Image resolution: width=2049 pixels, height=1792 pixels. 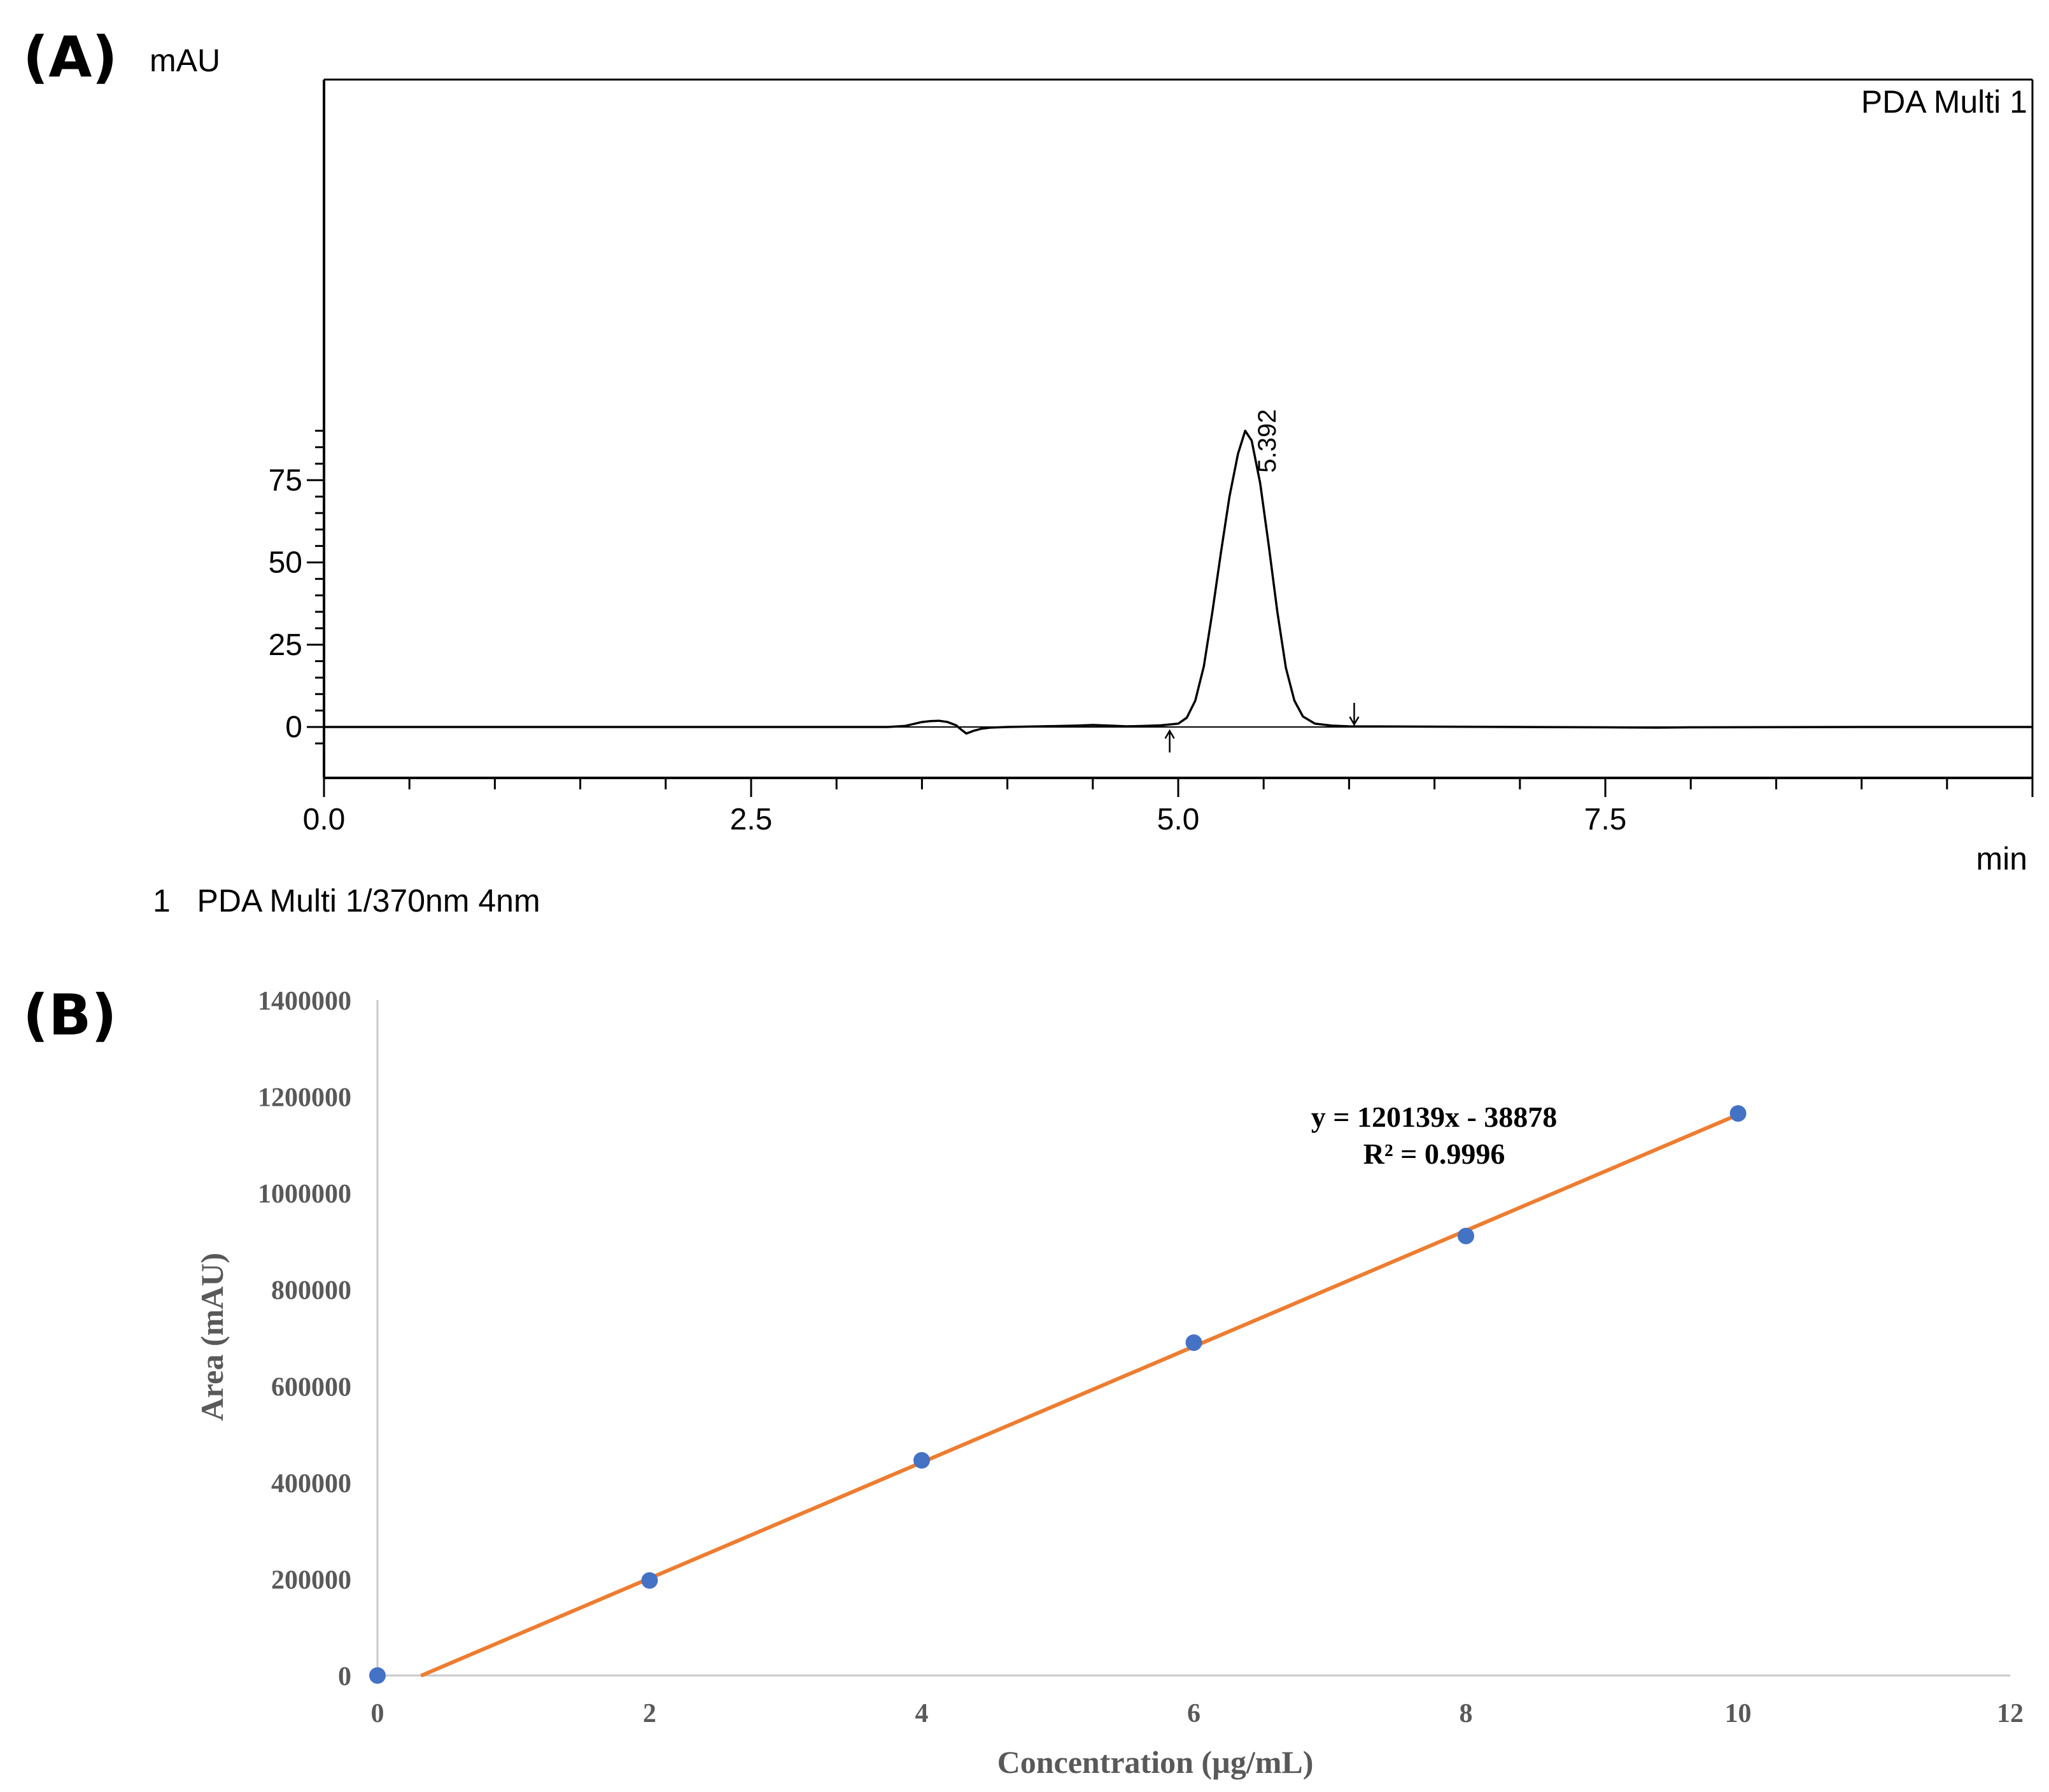 What do you see at coordinates (1466, 1714) in the screenshot?
I see `x-tick-label: 8` at bounding box center [1466, 1714].